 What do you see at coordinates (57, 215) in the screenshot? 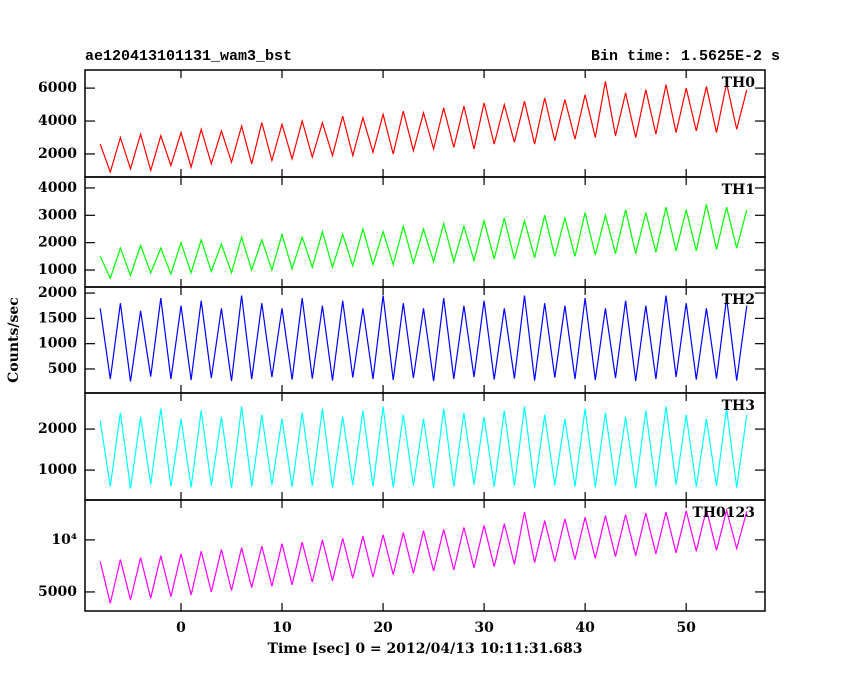
I see `y-tick-label: 3000` at bounding box center [57, 215].